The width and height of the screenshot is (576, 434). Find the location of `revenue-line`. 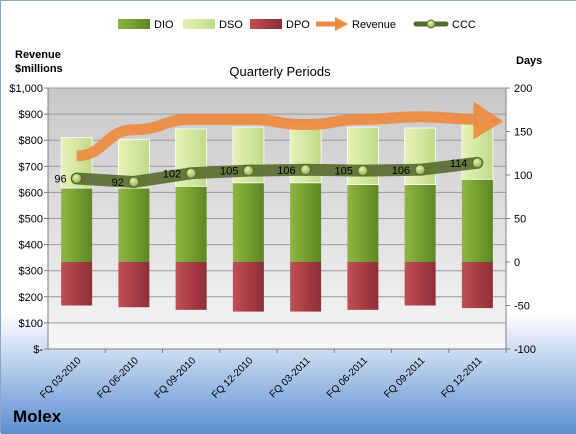

revenue-line is located at coordinates (277, 136).